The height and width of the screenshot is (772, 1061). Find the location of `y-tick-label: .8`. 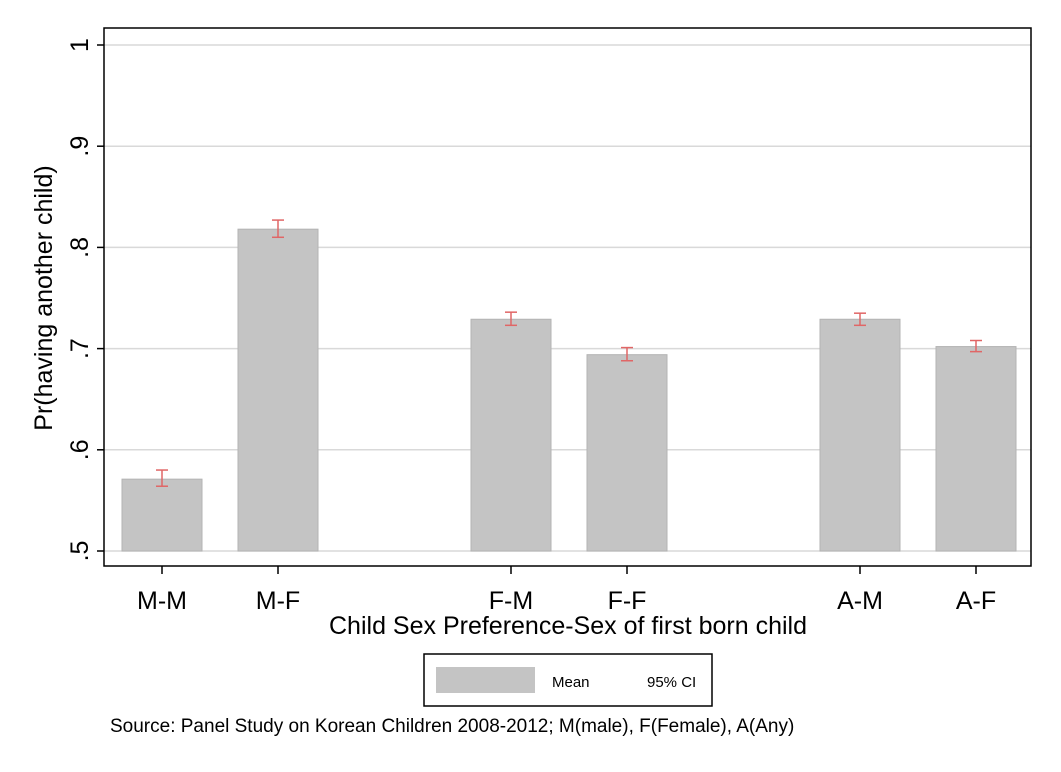

y-tick-label: .8 is located at coordinates (80, 247).